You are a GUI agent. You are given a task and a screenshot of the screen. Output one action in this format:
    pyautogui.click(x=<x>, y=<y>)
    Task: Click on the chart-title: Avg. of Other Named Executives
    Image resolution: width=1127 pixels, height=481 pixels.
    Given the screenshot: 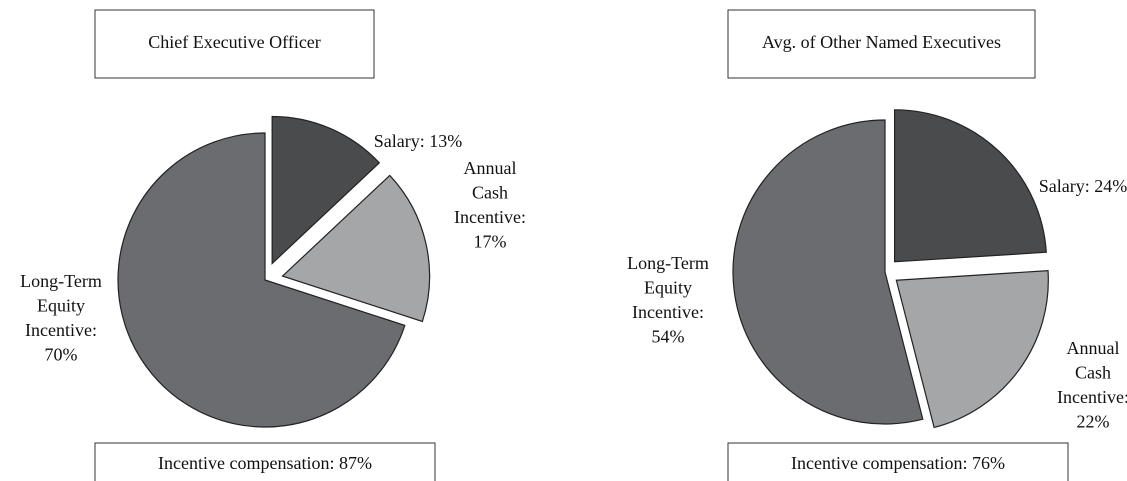 What is the action you would take?
    pyautogui.click(x=881, y=42)
    